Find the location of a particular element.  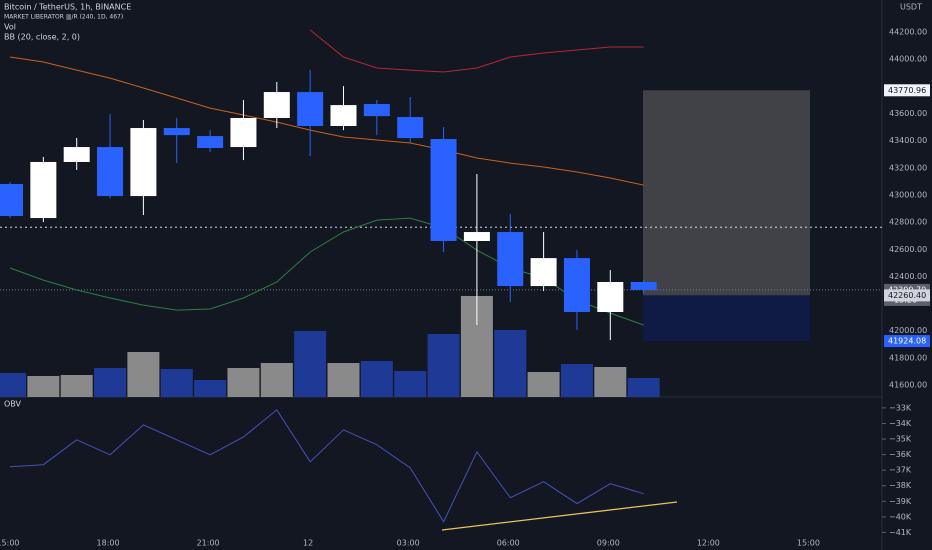

y-tick-label: −35K is located at coordinates (900, 439).